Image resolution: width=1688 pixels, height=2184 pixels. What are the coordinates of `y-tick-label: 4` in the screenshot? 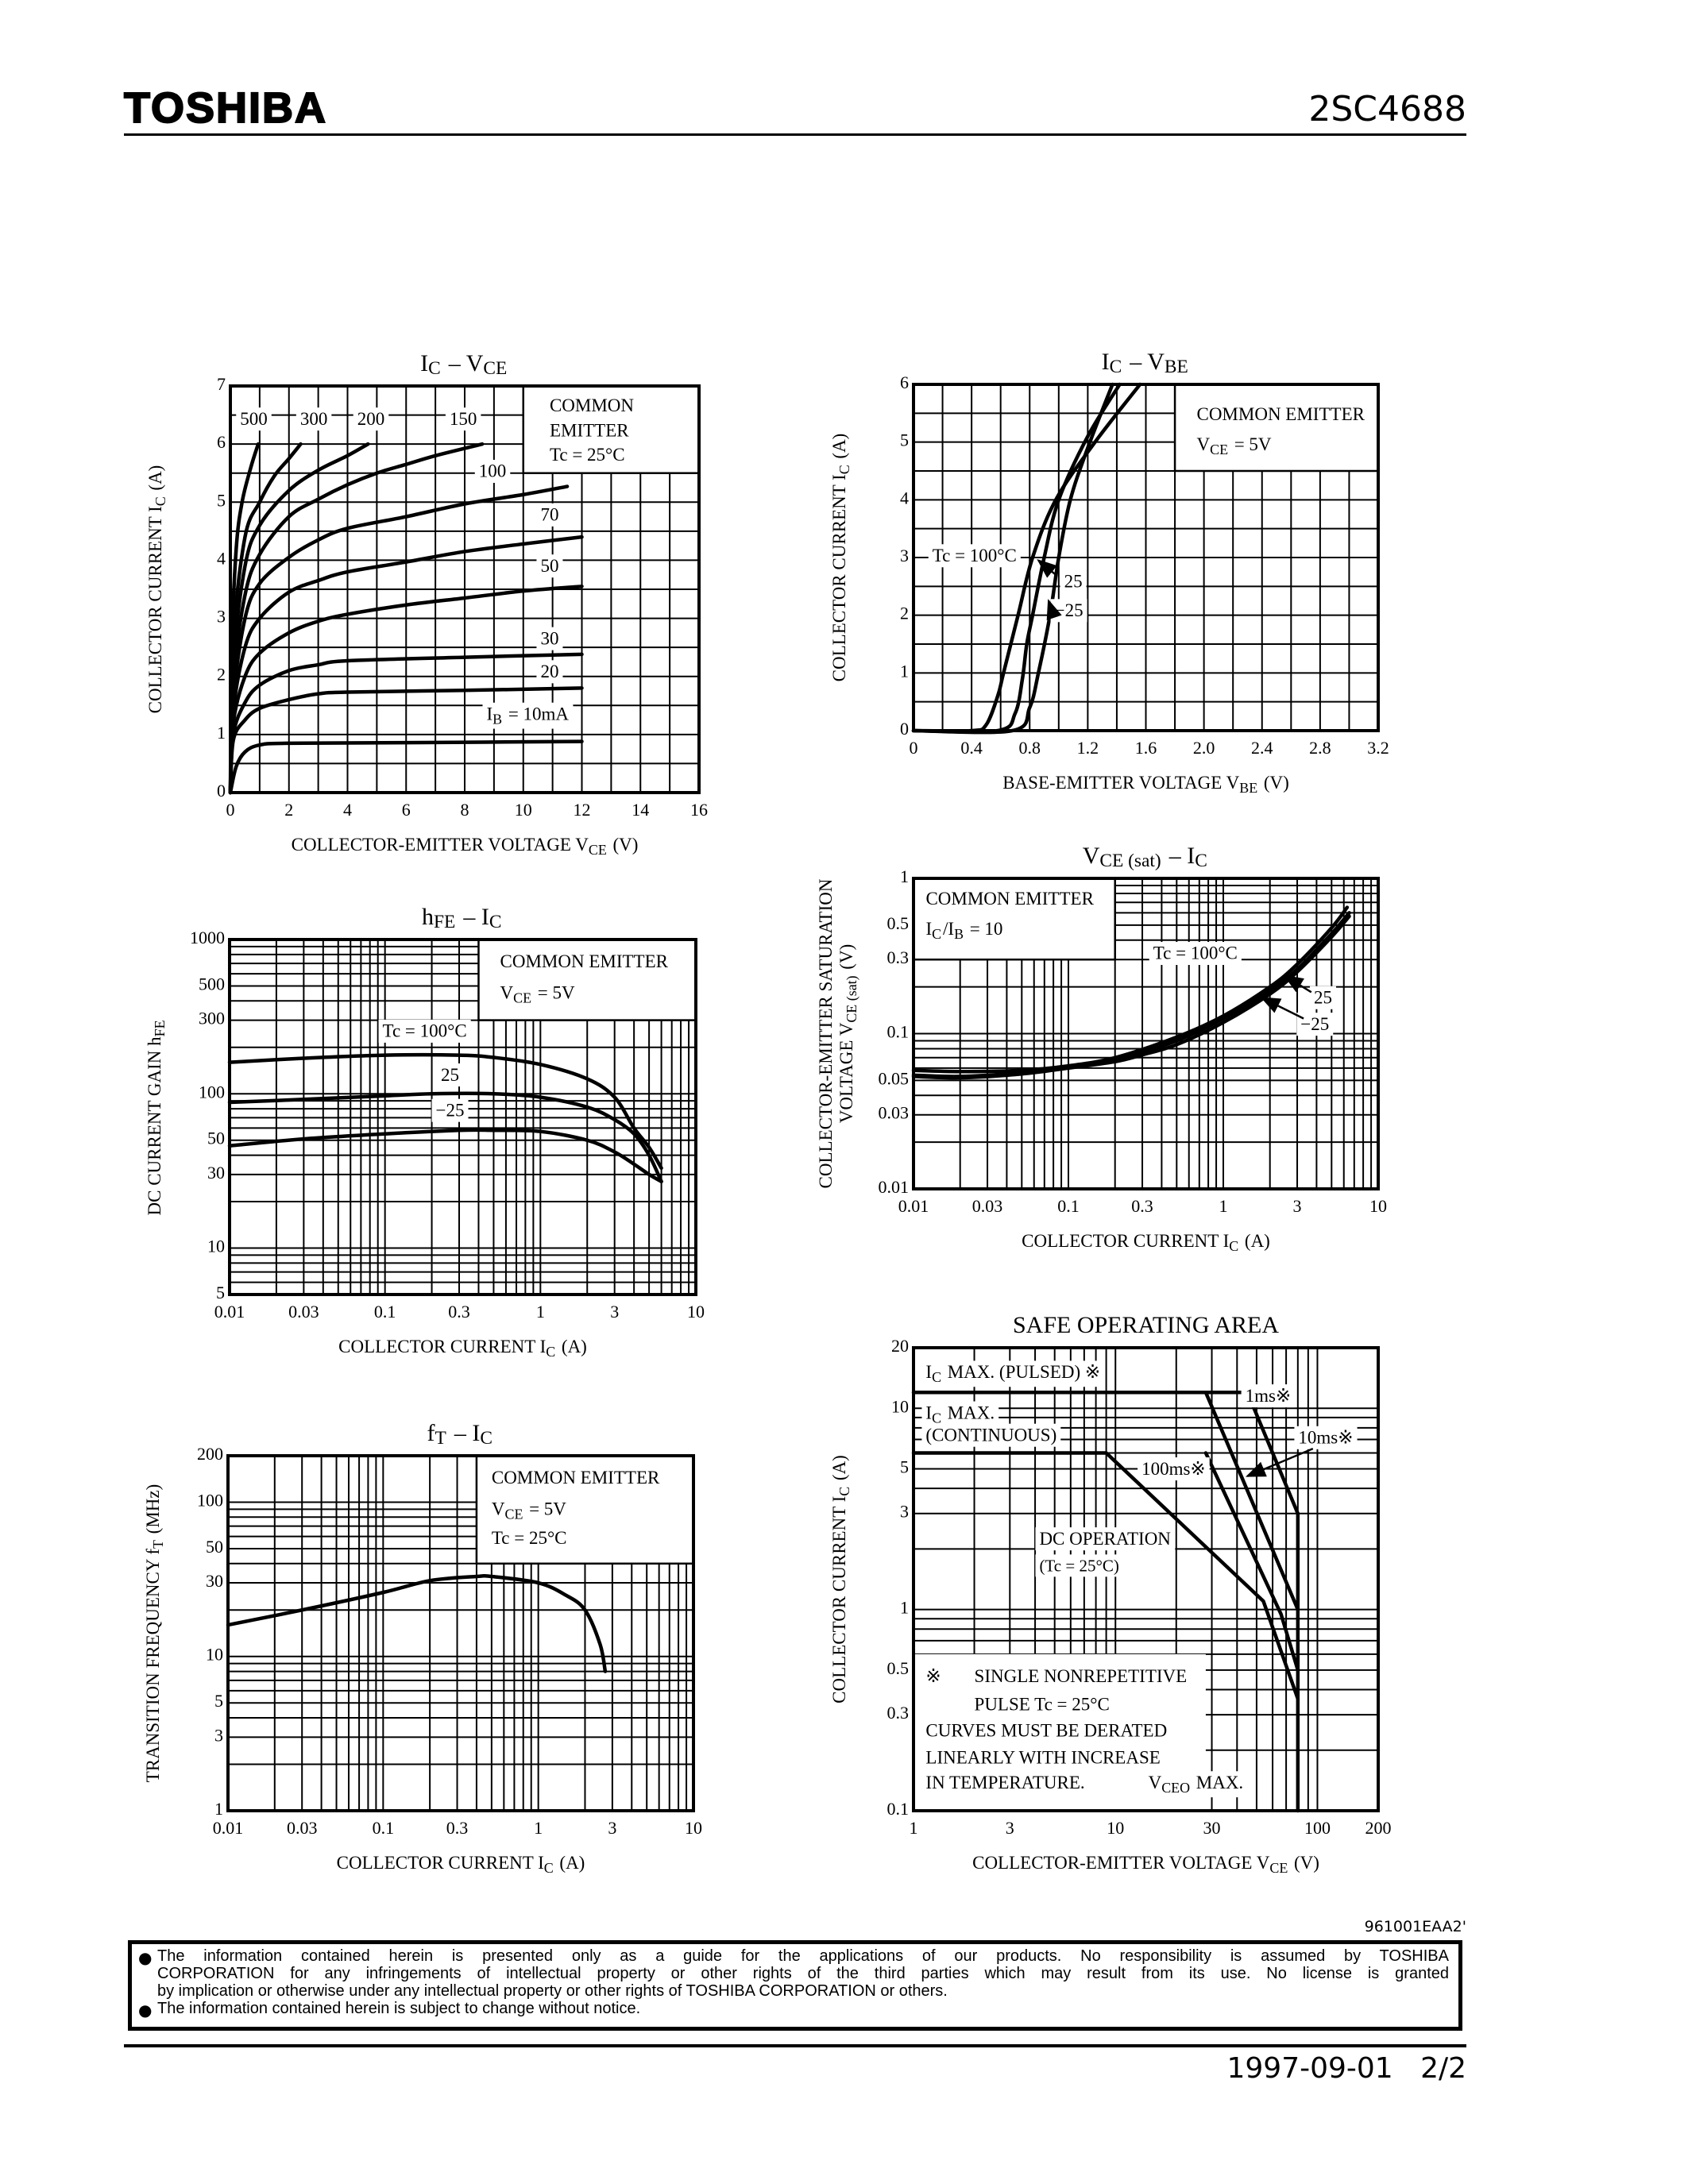 It's located at (905, 497).